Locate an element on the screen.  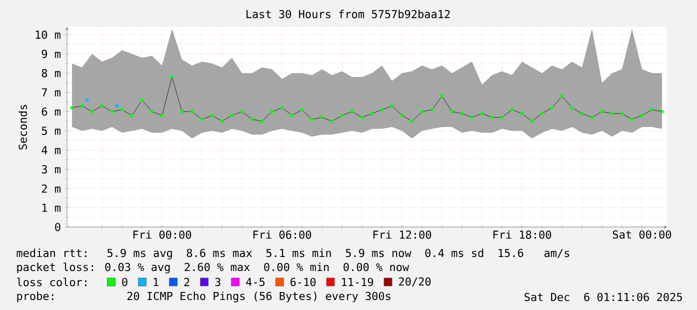
legend-label: 0 is located at coordinates (125, 282).